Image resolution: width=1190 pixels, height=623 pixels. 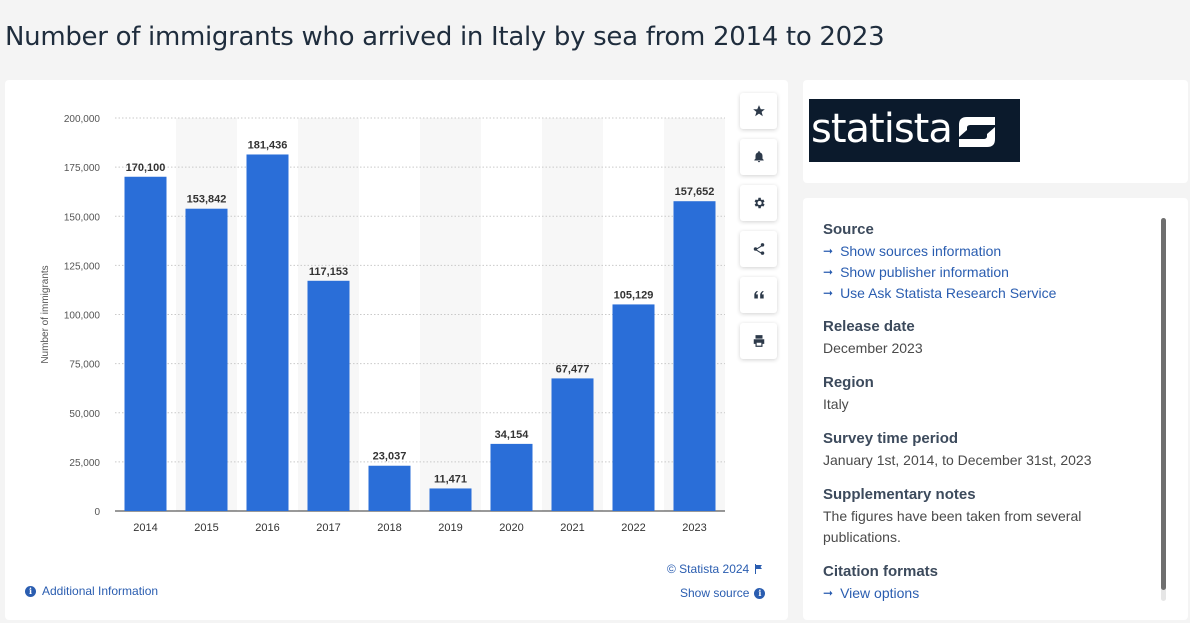 What do you see at coordinates (708, 569) in the screenshot?
I see `copyright-text: © Statista 2024` at bounding box center [708, 569].